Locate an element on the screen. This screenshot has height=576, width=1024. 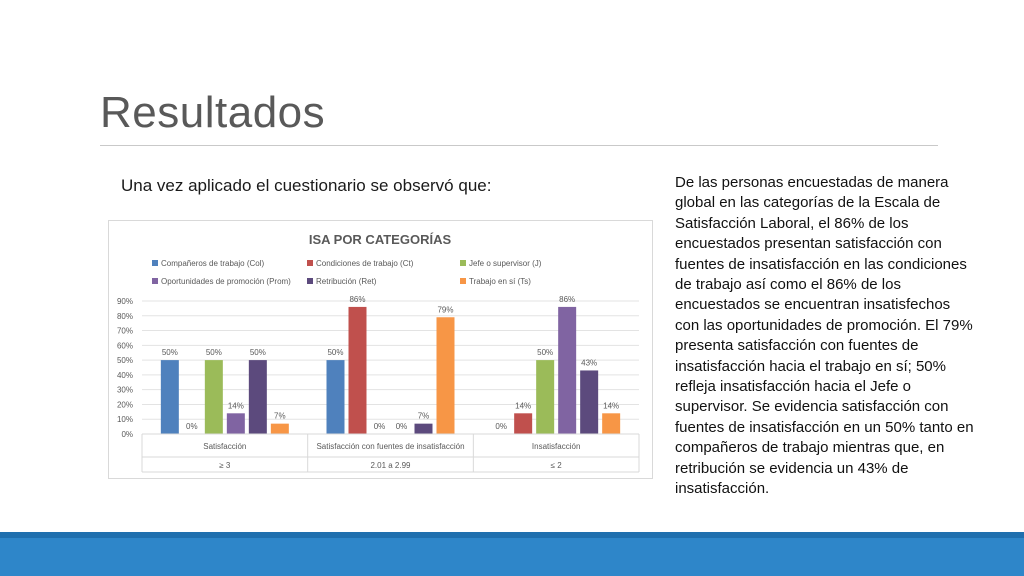
y-tick-label: 90% is located at coordinates (125, 301).